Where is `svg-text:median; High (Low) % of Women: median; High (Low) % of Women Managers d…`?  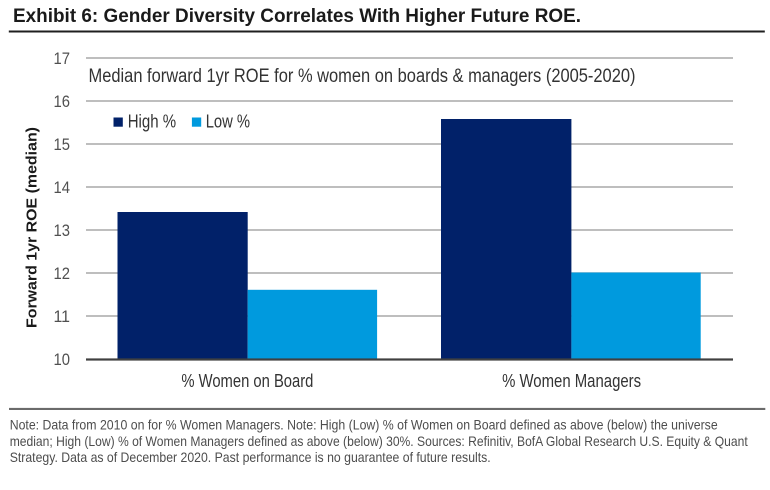 svg-text:median; High (Low) % of Women: median; High (Low) % of Women Managers d… is located at coordinates (379, 441).